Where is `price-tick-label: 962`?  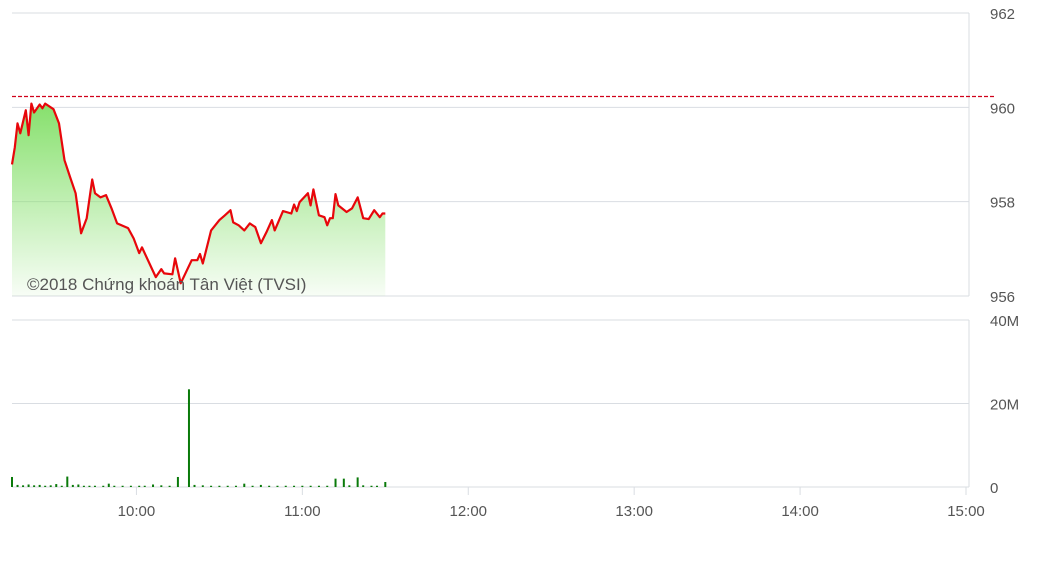
price-tick-label: 962 is located at coordinates (1002, 14).